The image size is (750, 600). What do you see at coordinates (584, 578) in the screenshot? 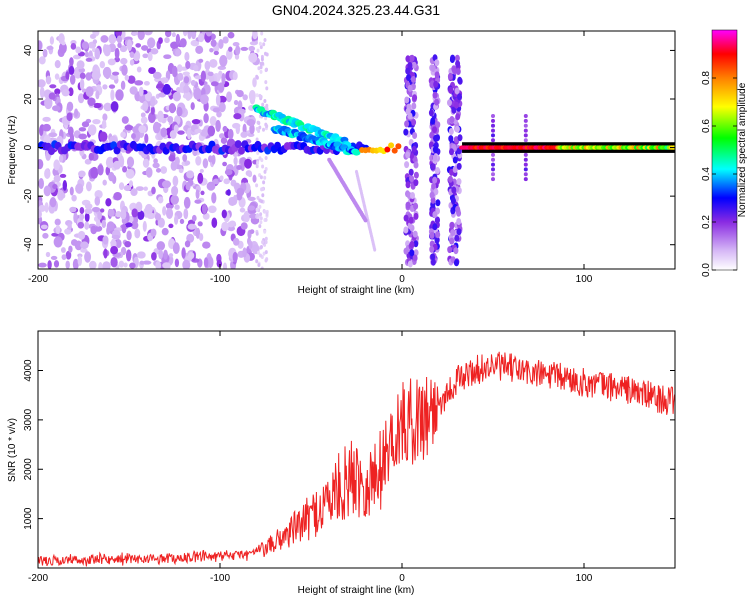
I see `snr-xtick-label: 100` at bounding box center [584, 578].